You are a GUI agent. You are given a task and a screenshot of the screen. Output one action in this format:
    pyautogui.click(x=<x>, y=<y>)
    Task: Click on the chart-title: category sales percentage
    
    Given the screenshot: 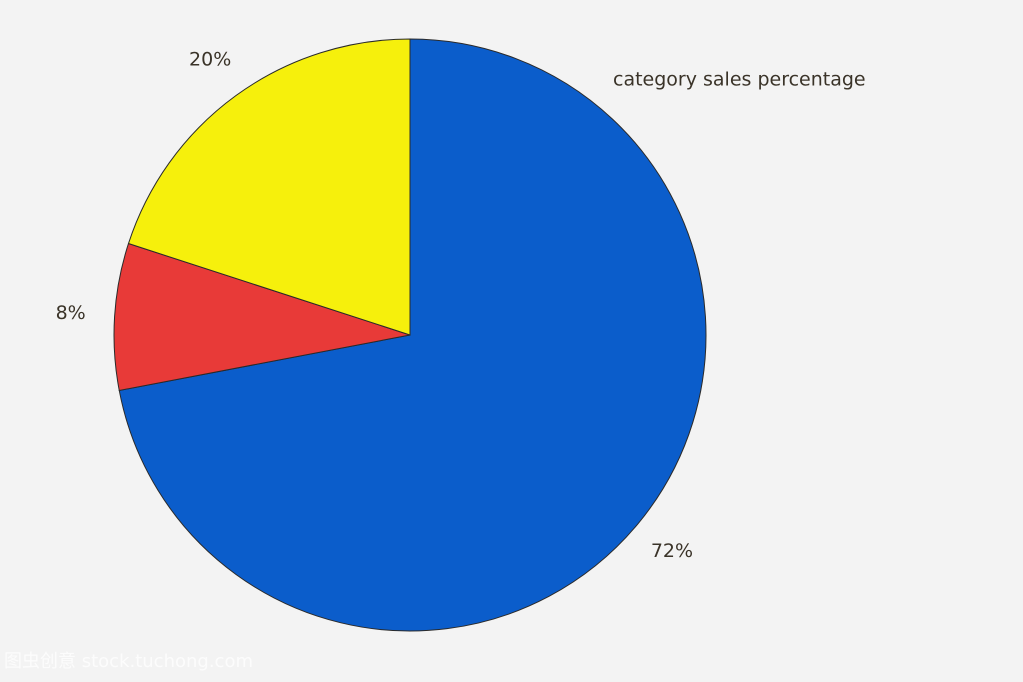 What is the action you would take?
    pyautogui.click(x=739, y=80)
    